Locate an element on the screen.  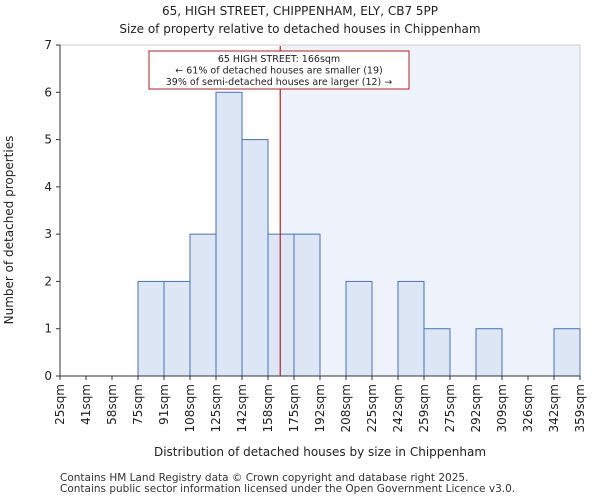
annotation-box is located at coordinates (279, 70).